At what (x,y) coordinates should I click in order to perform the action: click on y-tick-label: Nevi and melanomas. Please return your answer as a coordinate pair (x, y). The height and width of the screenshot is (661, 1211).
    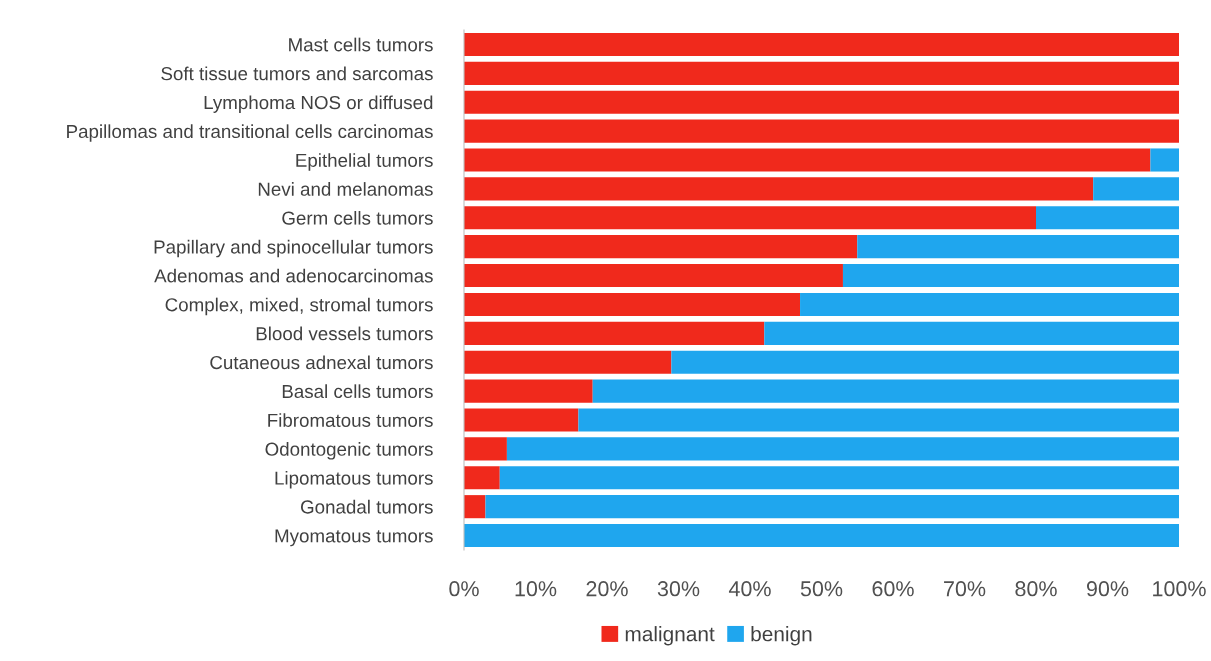
    Looking at the image, I should click on (345, 189).